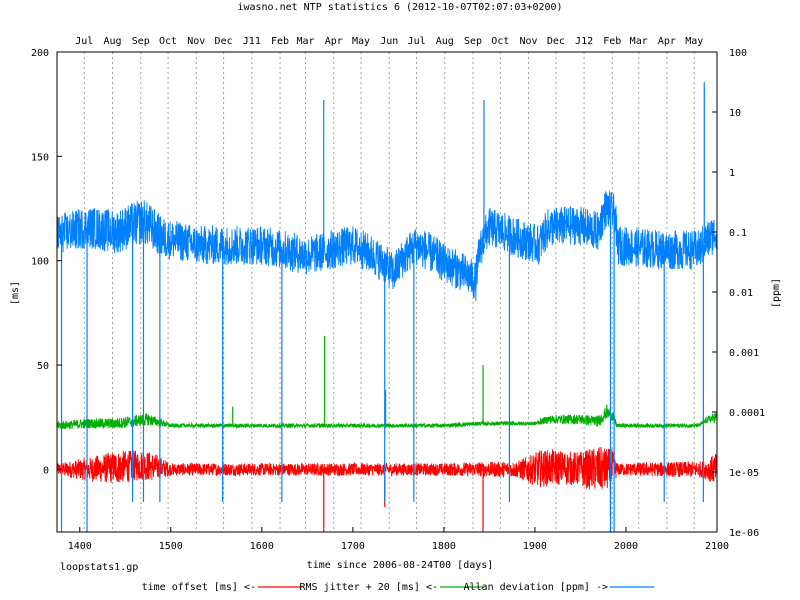 The height and width of the screenshot is (600, 800). Describe the element at coordinates (40, 157) in the screenshot. I see `y-tick-label: 150` at that location.